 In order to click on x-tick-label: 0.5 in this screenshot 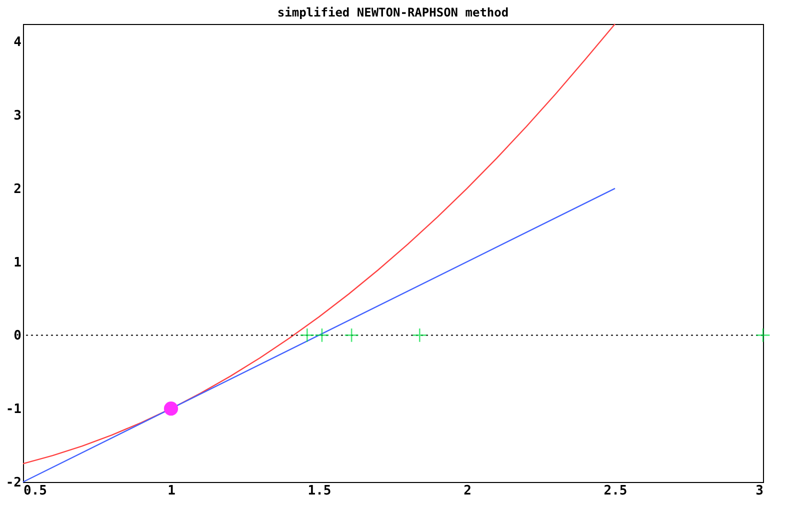, I will do `click(35, 491)`.